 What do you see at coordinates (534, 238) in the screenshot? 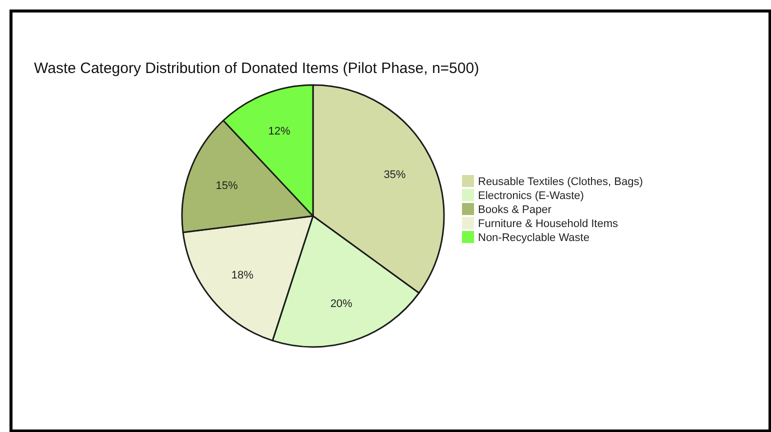
I see `legend-label: Non-Recyclable Waste` at bounding box center [534, 238].